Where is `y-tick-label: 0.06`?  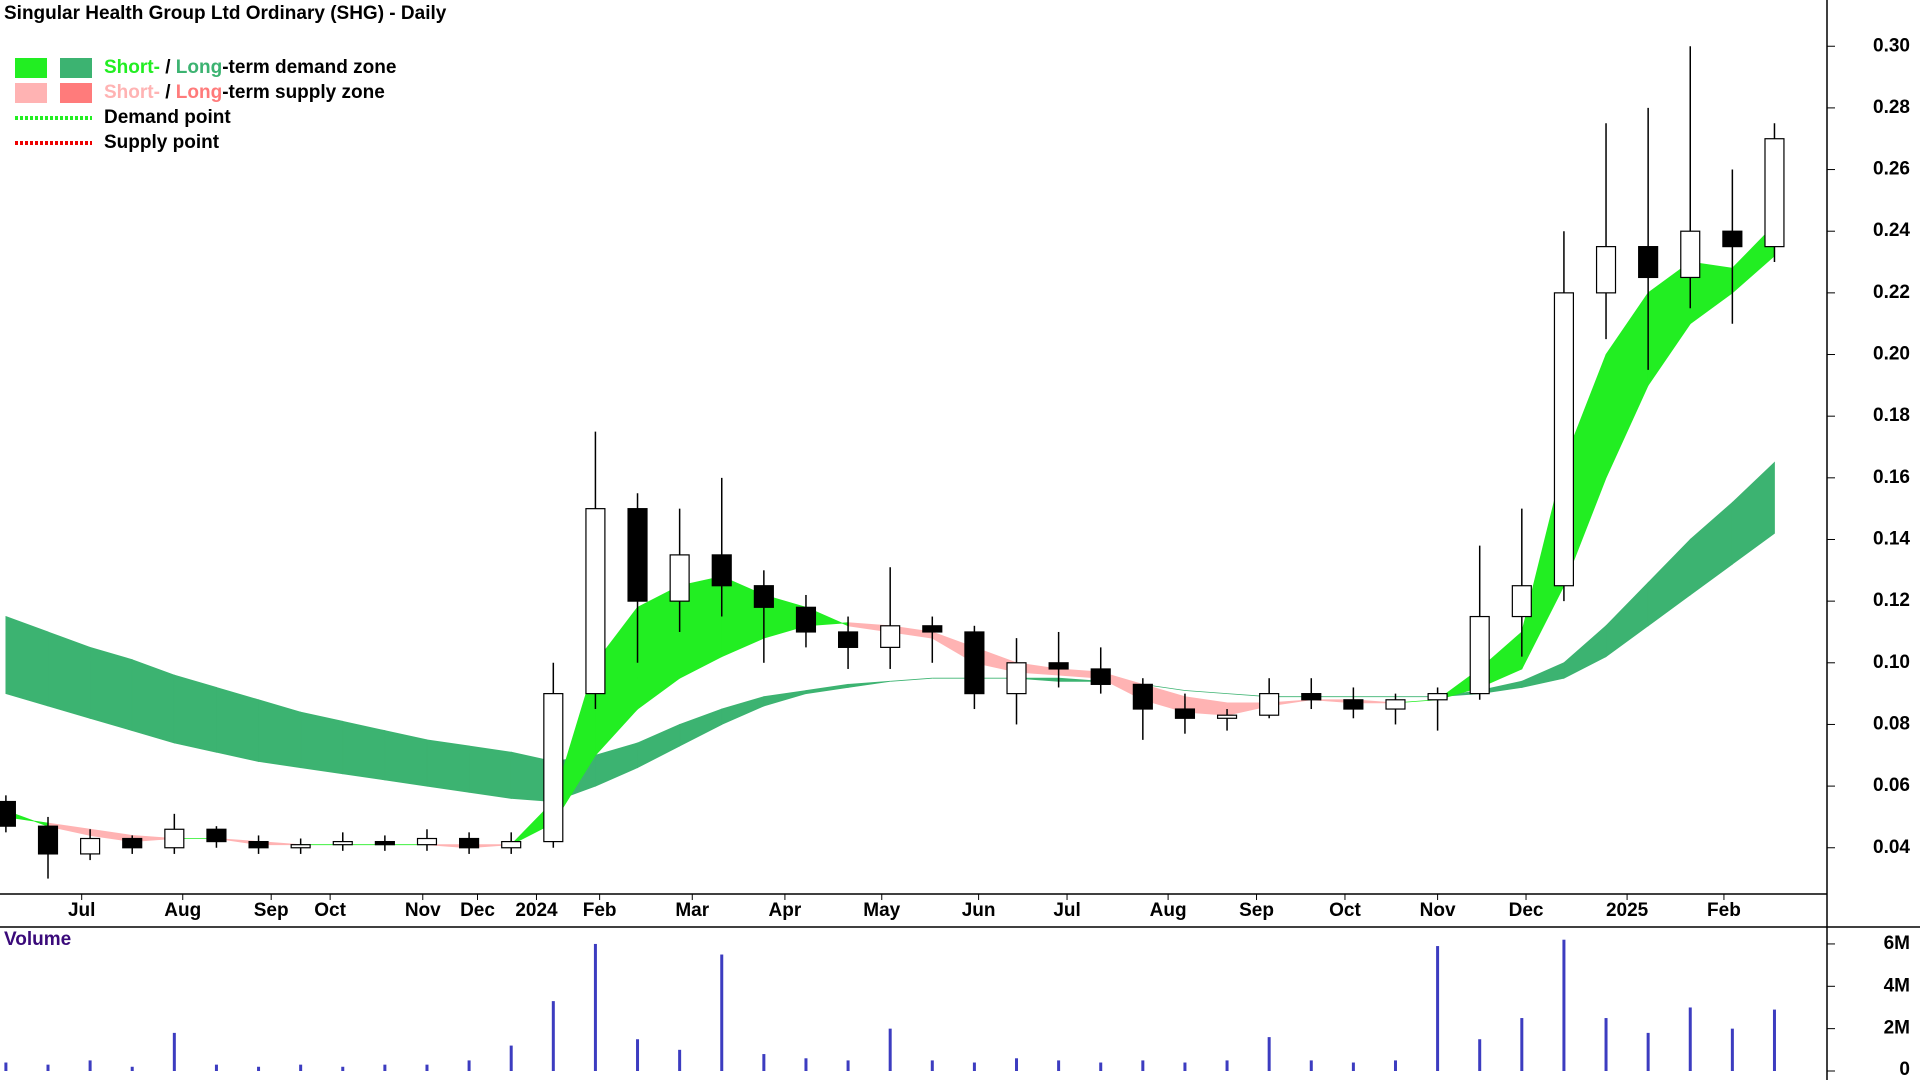 y-tick-label: 0.06 is located at coordinates (1891, 785).